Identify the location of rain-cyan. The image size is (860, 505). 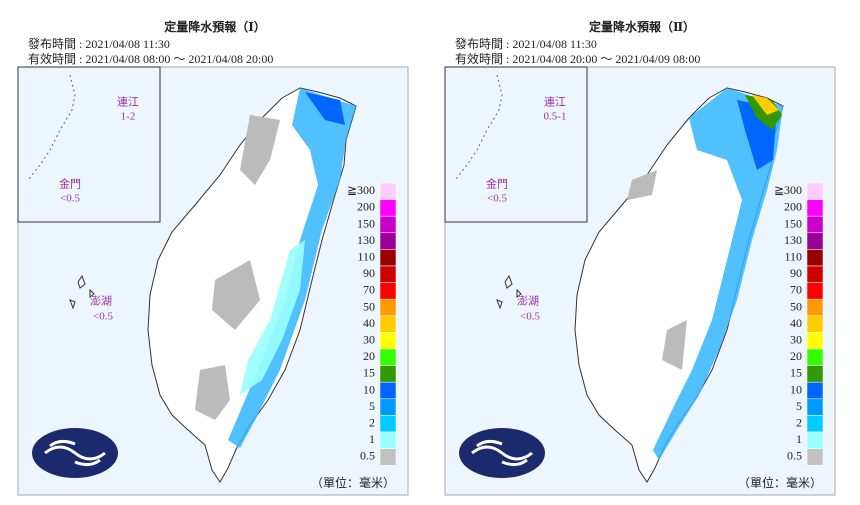
(272, 317).